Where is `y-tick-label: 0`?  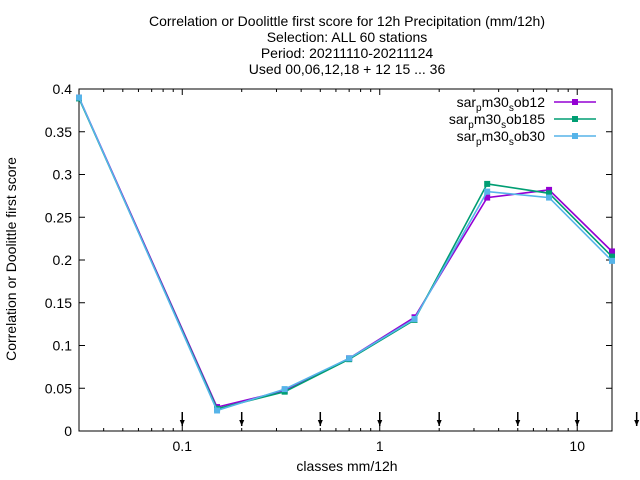
y-tick-label: 0 is located at coordinates (68, 431).